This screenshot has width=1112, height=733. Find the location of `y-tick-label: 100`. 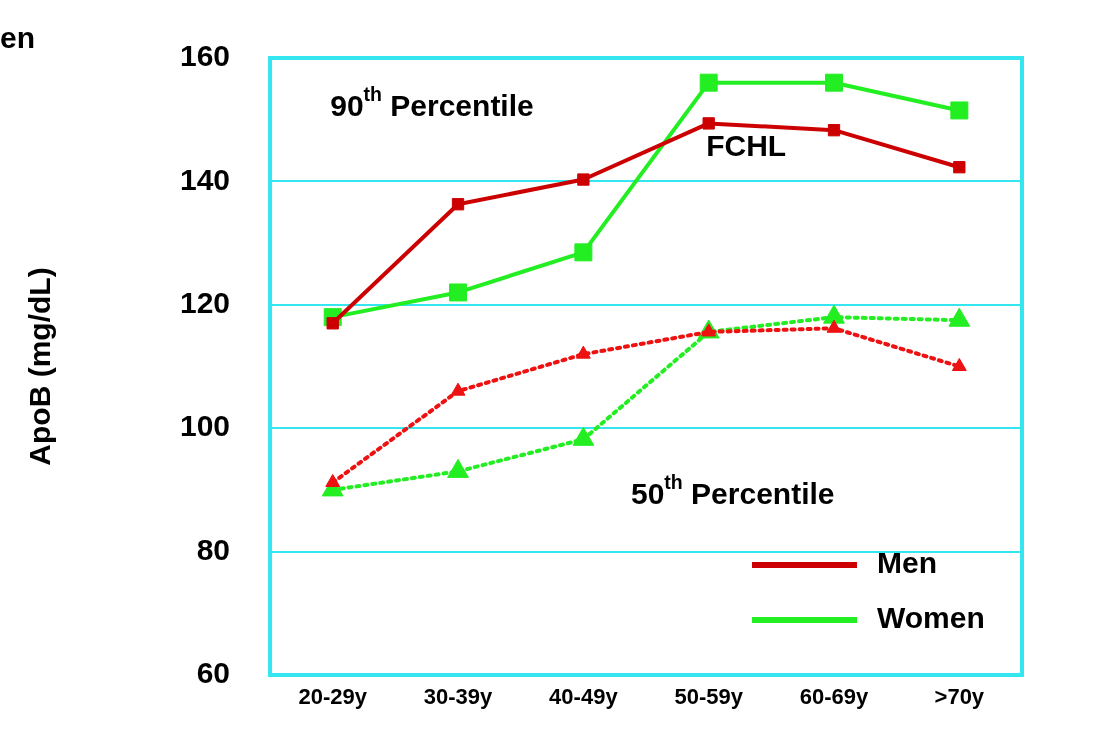

y-tick-label: 100 is located at coordinates (205, 426).